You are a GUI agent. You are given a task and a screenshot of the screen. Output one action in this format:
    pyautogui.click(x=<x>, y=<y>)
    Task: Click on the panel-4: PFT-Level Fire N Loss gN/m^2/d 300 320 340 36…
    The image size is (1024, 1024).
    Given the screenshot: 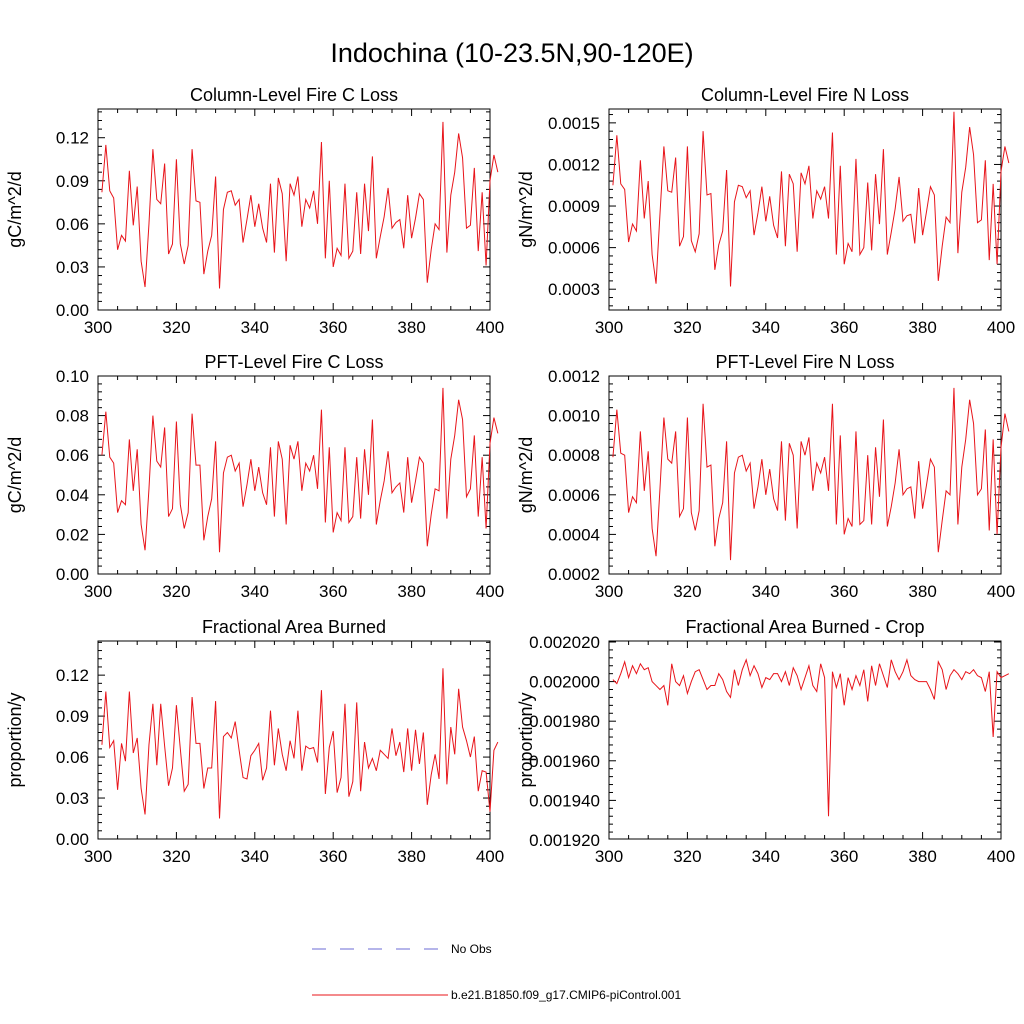 What is the action you would take?
    pyautogui.click(x=765, y=476)
    